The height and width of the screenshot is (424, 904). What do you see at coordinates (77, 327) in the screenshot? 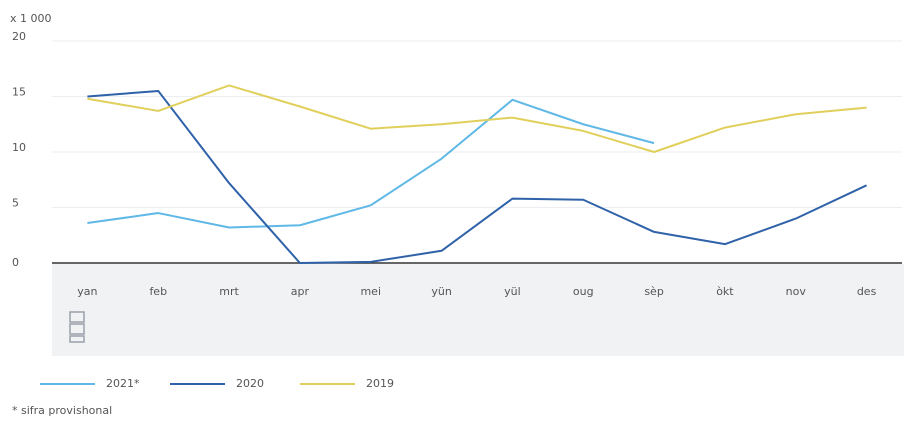
I see `logo` at bounding box center [77, 327].